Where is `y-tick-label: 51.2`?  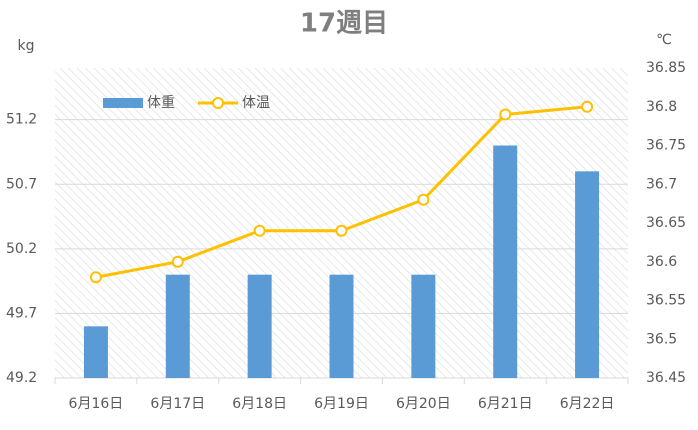
y-tick-label: 51.2 is located at coordinates (21, 120).